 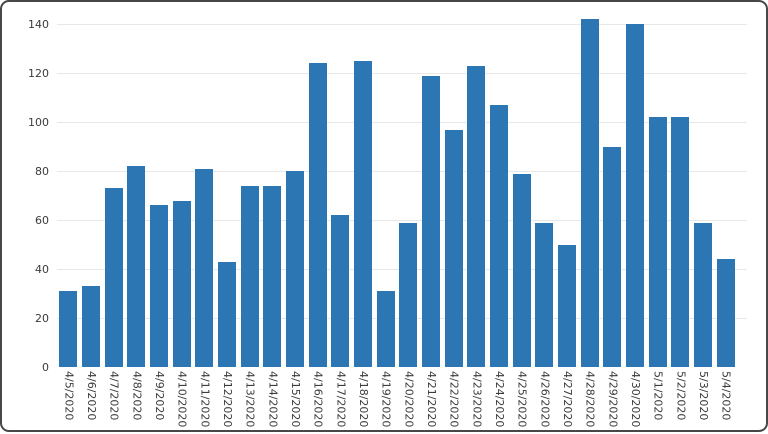 What do you see at coordinates (42, 220) in the screenshot?
I see `y-tick-label: 60` at bounding box center [42, 220].